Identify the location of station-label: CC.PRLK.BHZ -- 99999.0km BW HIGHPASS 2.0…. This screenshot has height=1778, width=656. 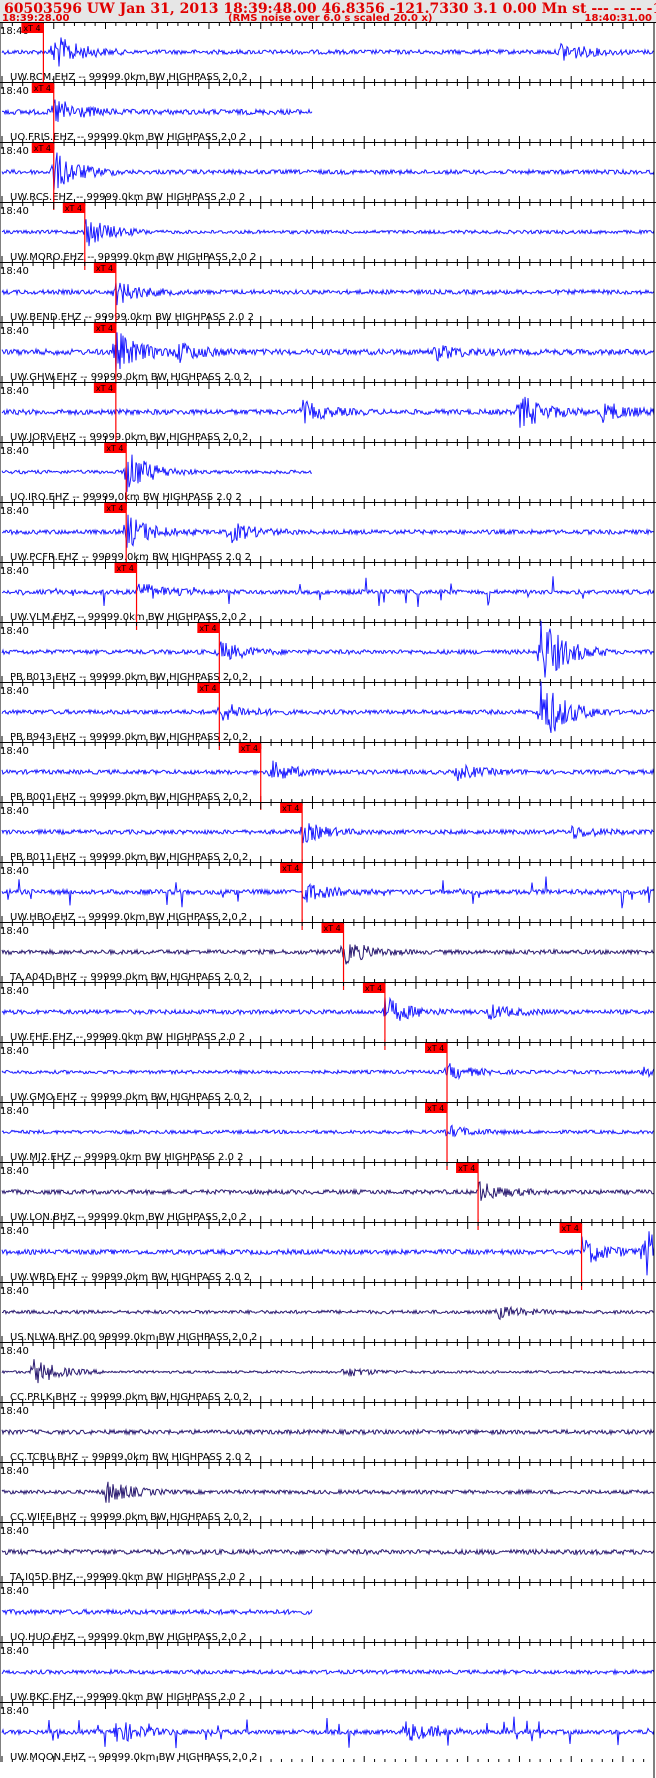
(129, 1397).